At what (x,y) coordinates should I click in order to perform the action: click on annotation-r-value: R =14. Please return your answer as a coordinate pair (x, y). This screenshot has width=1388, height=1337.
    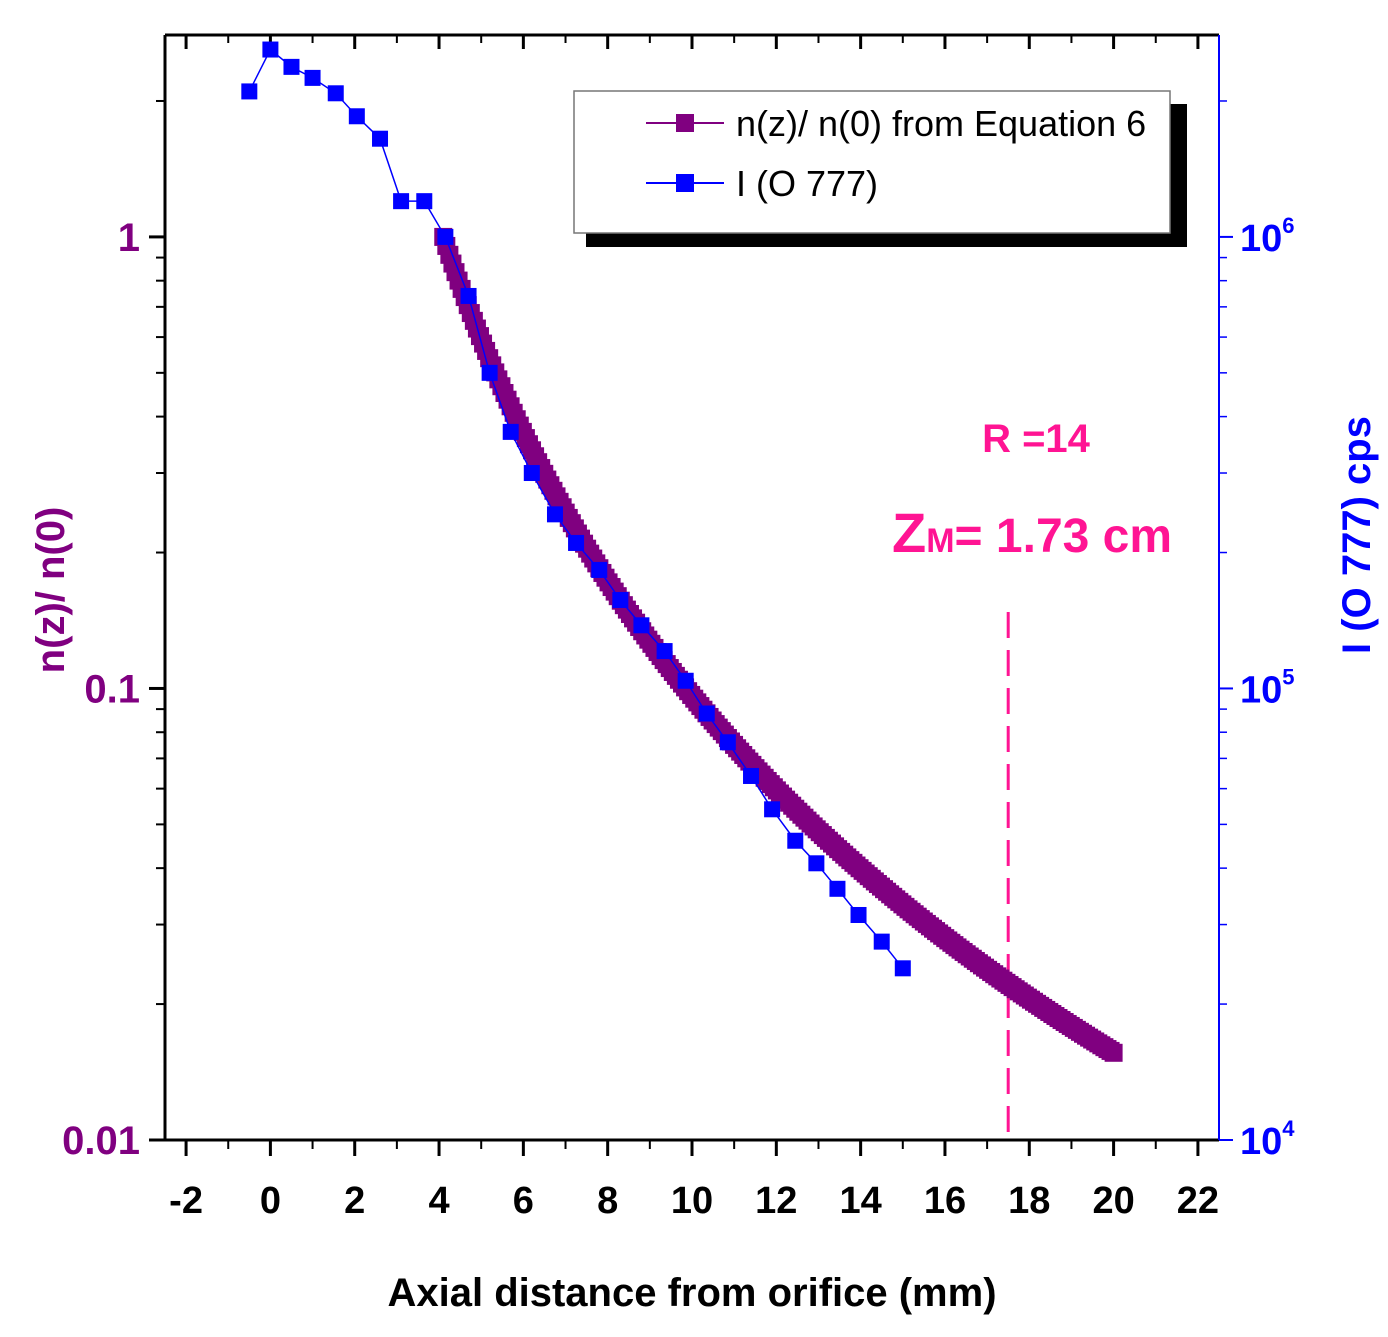
    Looking at the image, I should click on (1036, 439).